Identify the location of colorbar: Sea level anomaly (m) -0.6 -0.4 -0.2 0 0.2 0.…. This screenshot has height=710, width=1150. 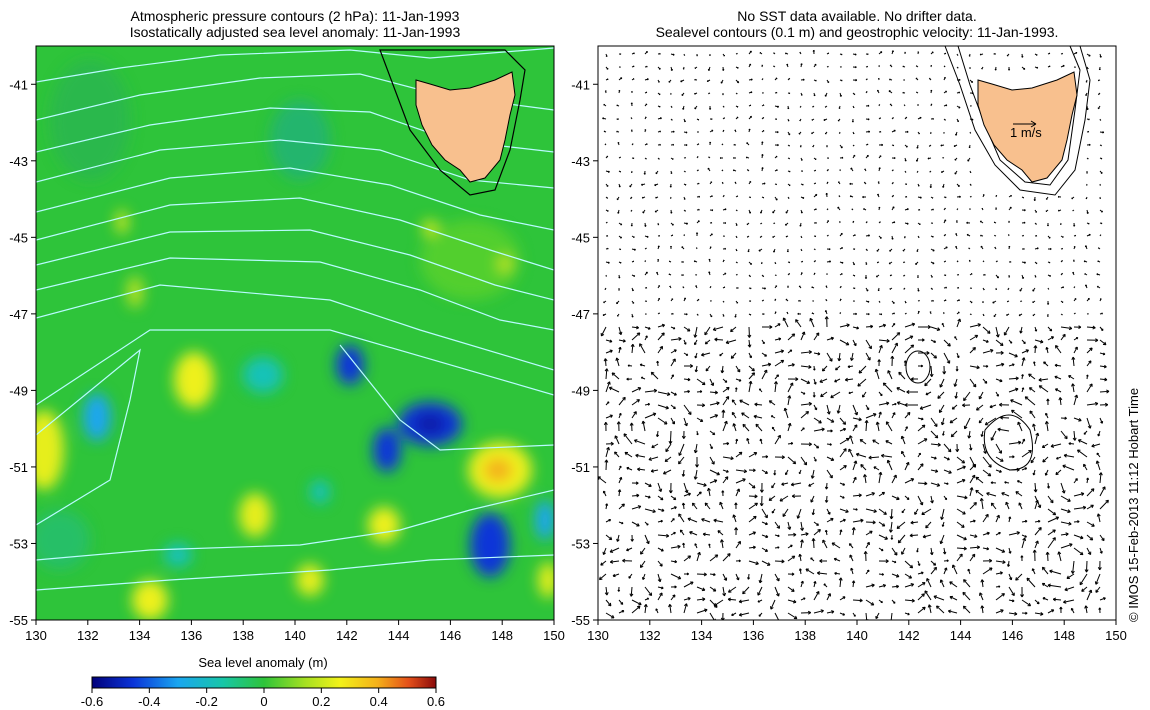
(263, 682).